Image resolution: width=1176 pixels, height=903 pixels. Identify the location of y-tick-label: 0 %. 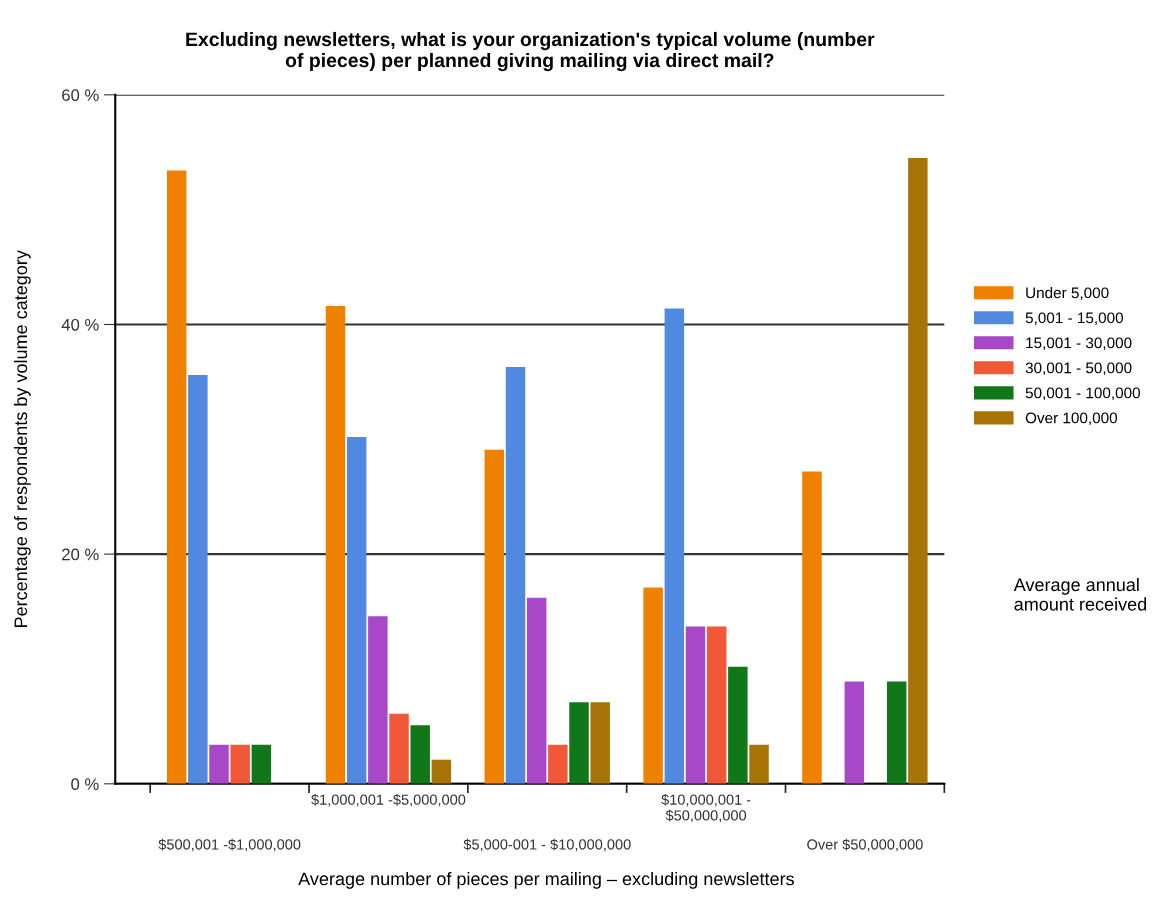
(85, 784).